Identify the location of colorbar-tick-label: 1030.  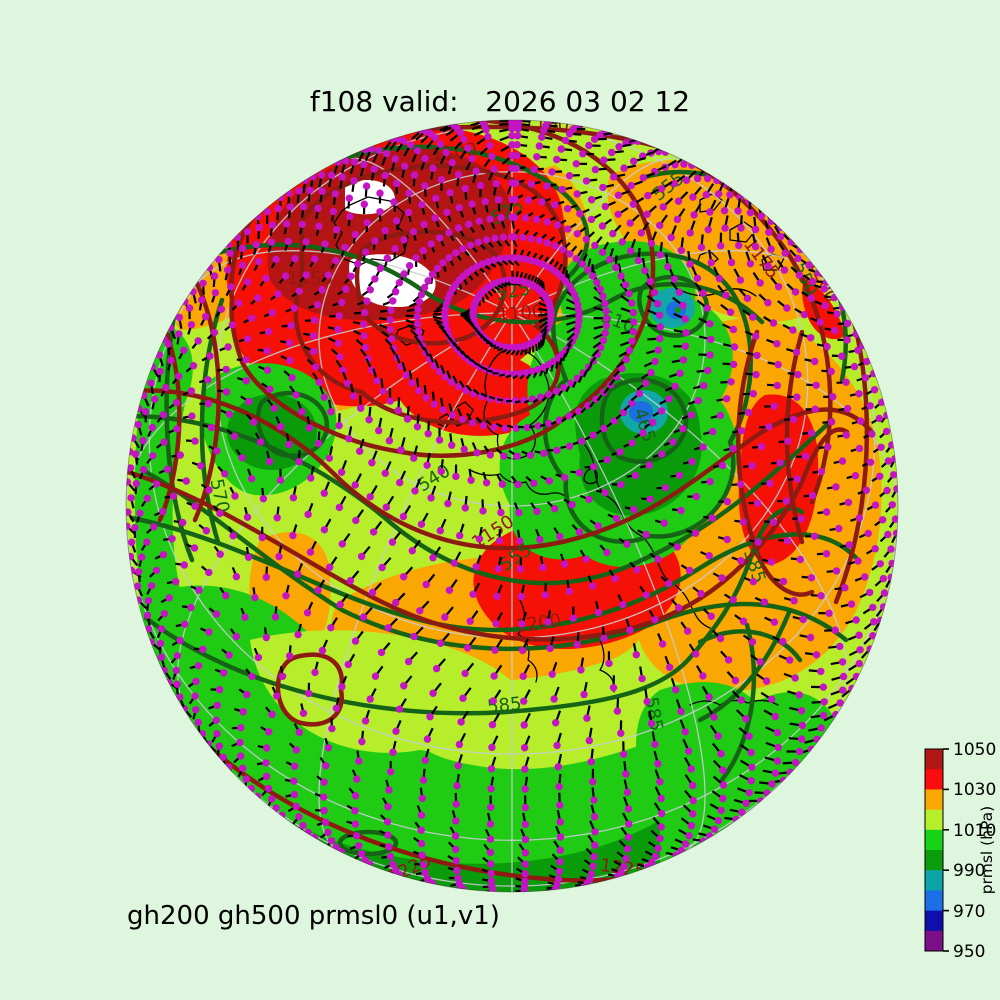
(974, 790).